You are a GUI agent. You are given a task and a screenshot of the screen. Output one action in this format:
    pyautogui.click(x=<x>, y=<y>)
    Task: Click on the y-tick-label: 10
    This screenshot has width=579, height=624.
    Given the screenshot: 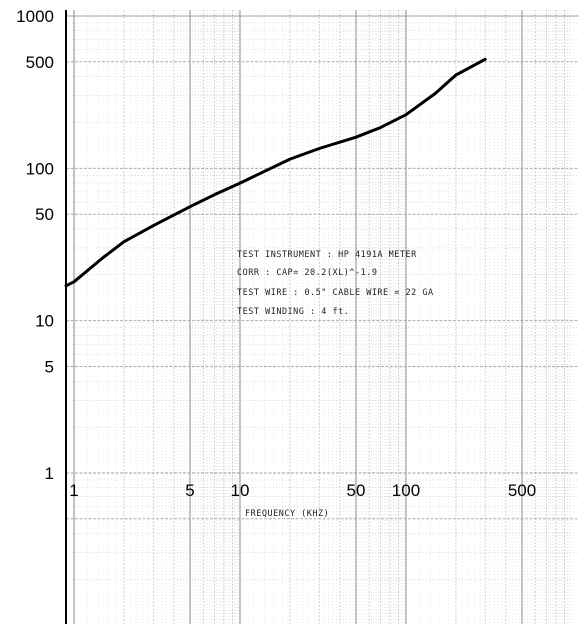 What is the action you would take?
    pyautogui.click(x=44, y=321)
    